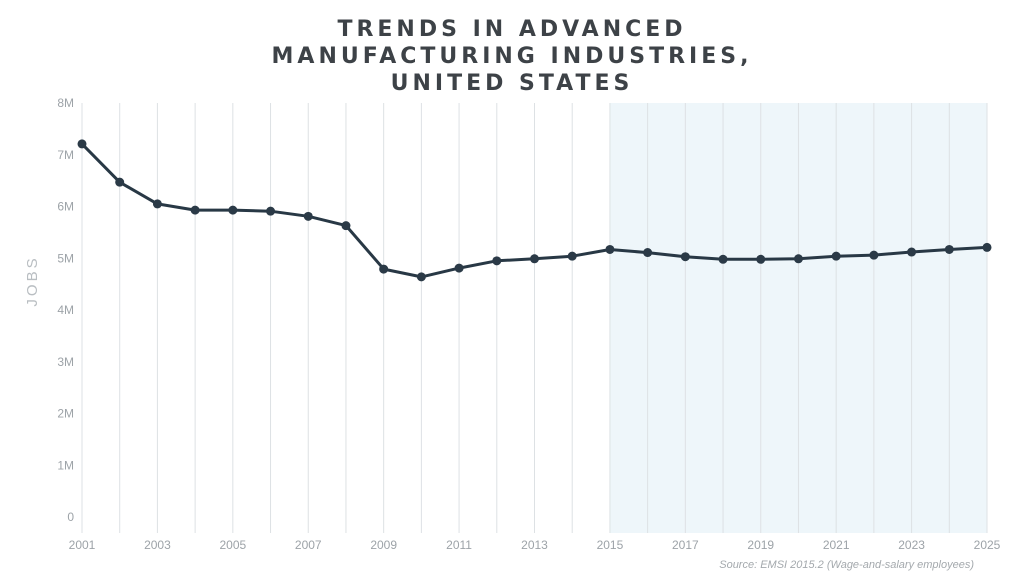 The height and width of the screenshot is (585, 1024). What do you see at coordinates (836, 256) in the screenshot?
I see `data-point-2021` at bounding box center [836, 256].